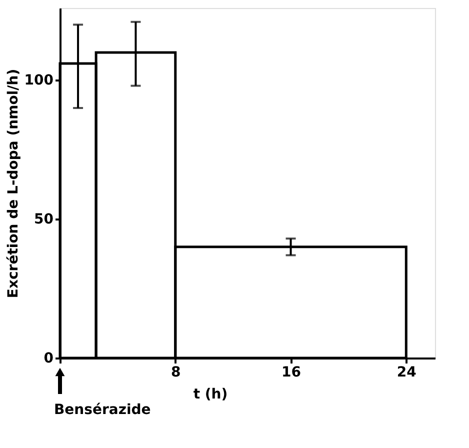  What do you see at coordinates (292, 372) in the screenshot?
I see `x-tick-label: 16` at bounding box center [292, 372].